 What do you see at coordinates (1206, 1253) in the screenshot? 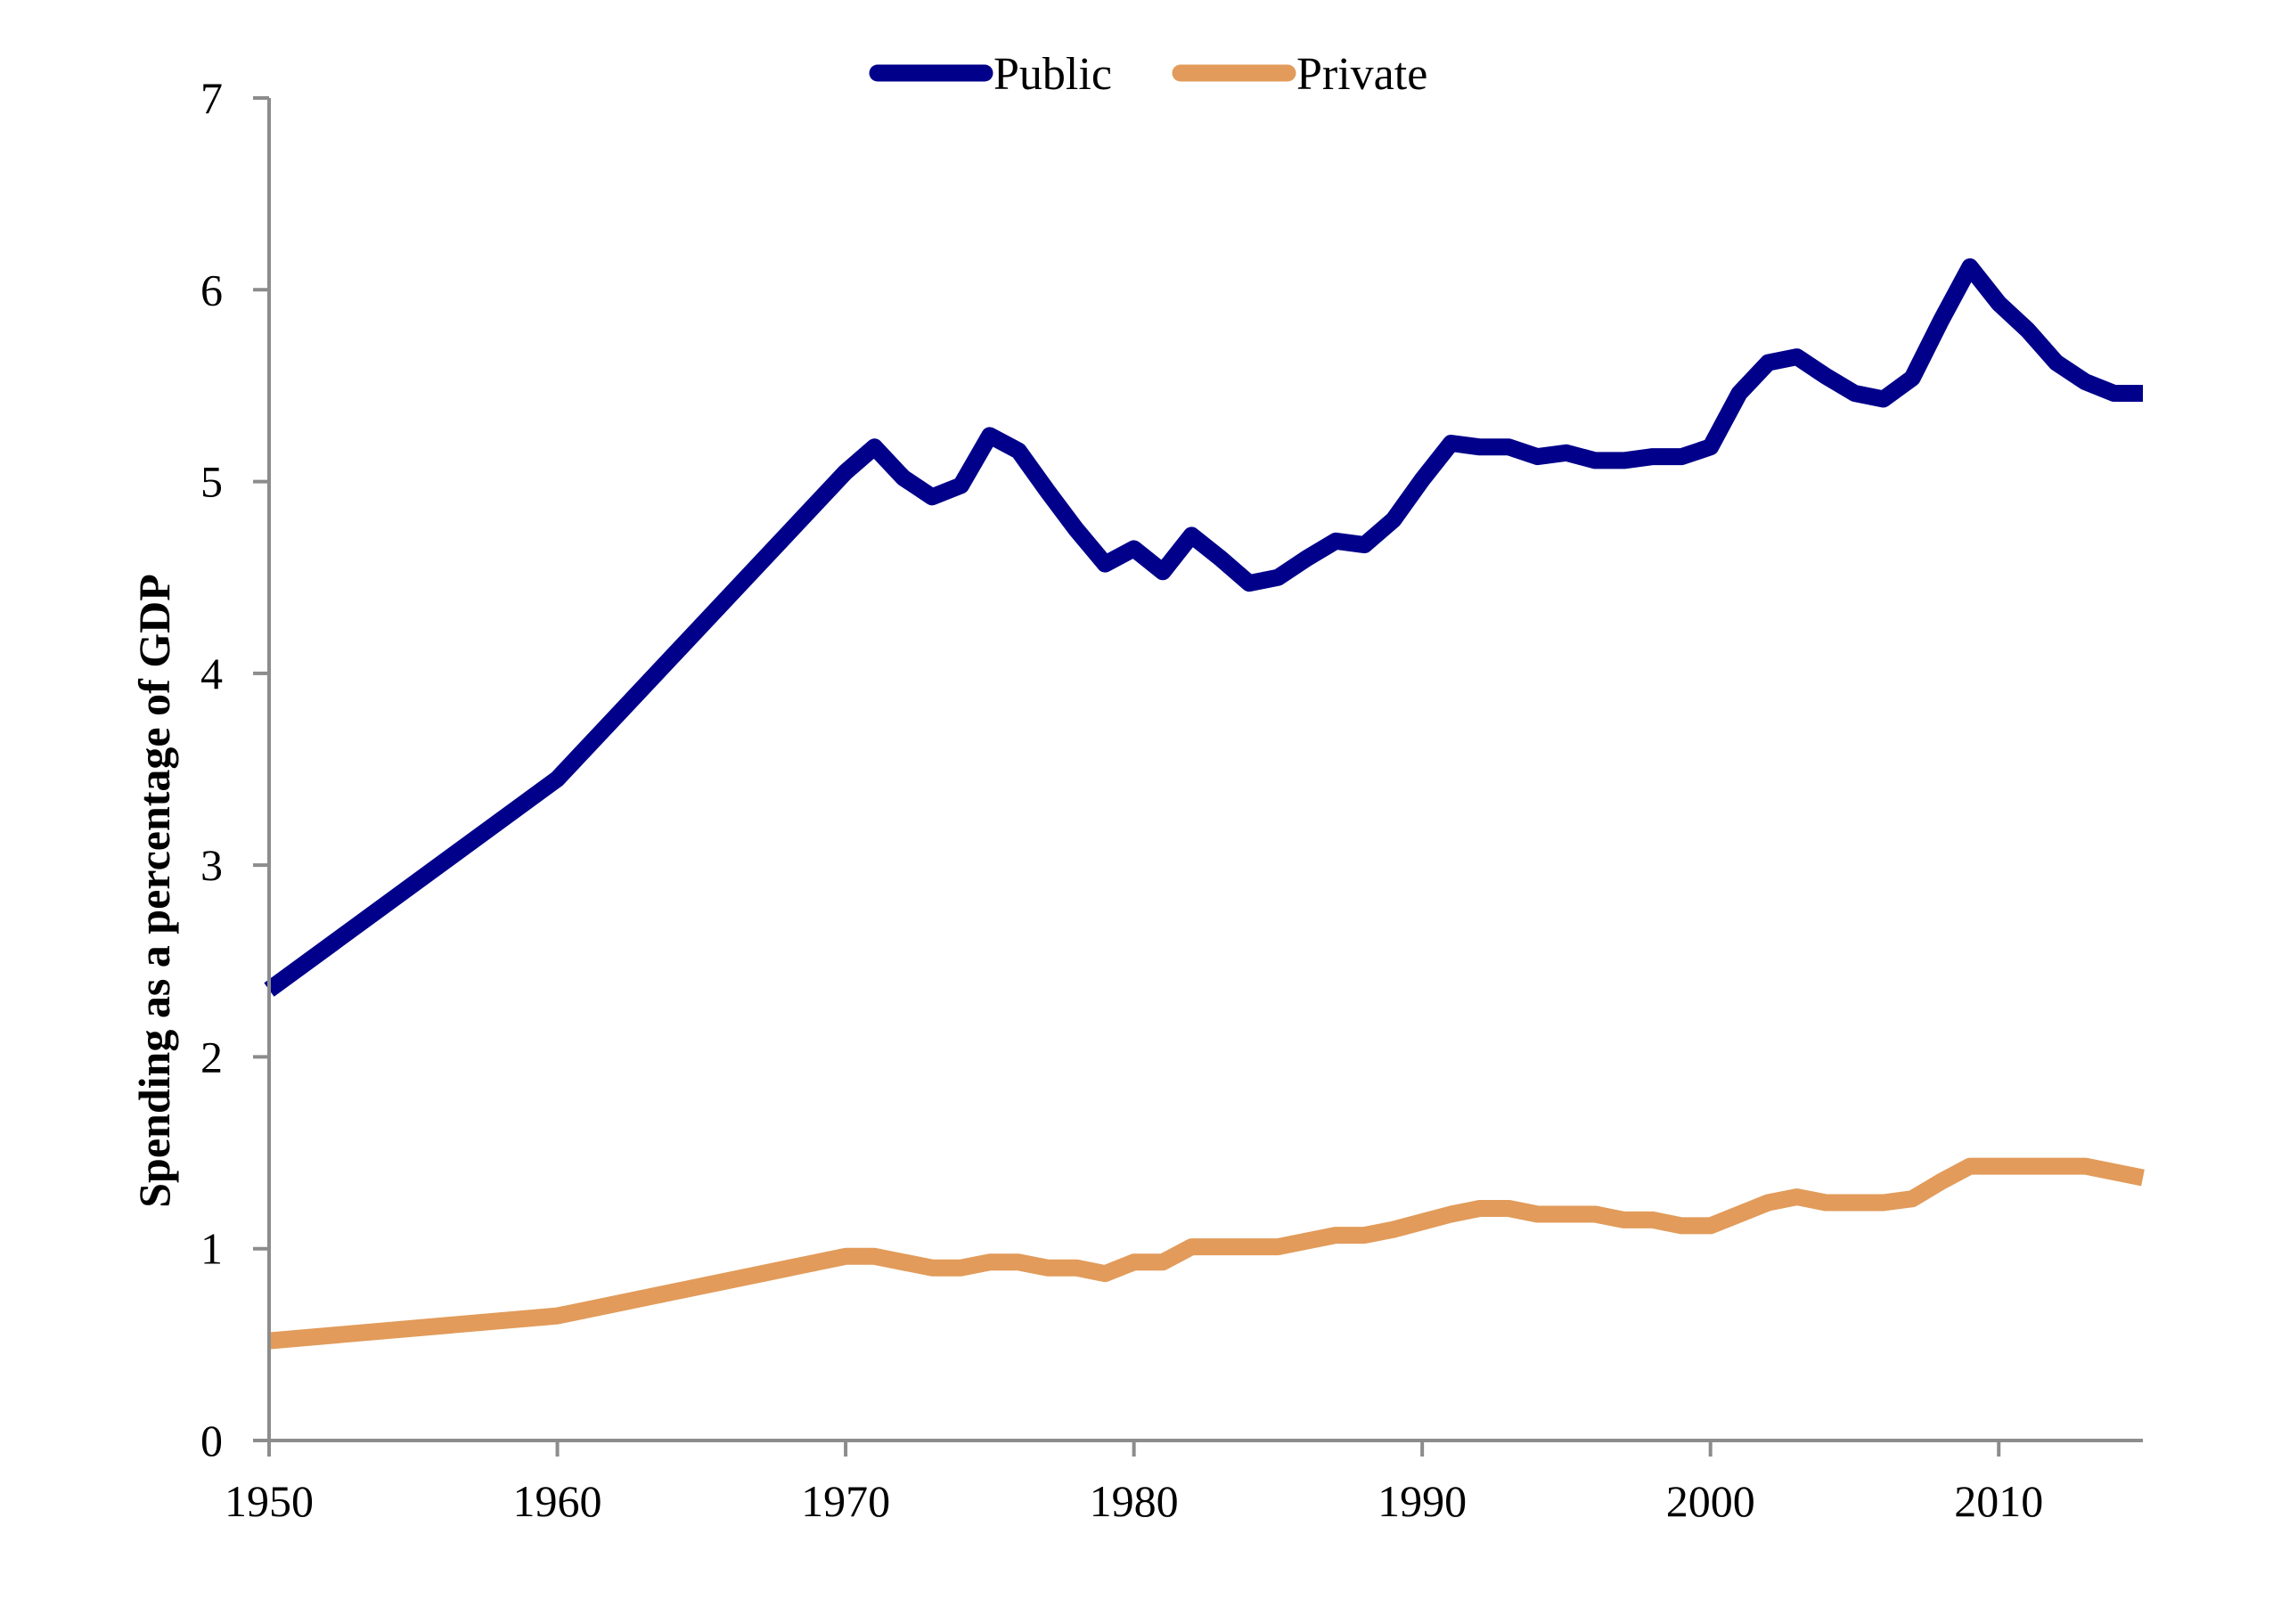
I see `series-line-private` at bounding box center [1206, 1253].